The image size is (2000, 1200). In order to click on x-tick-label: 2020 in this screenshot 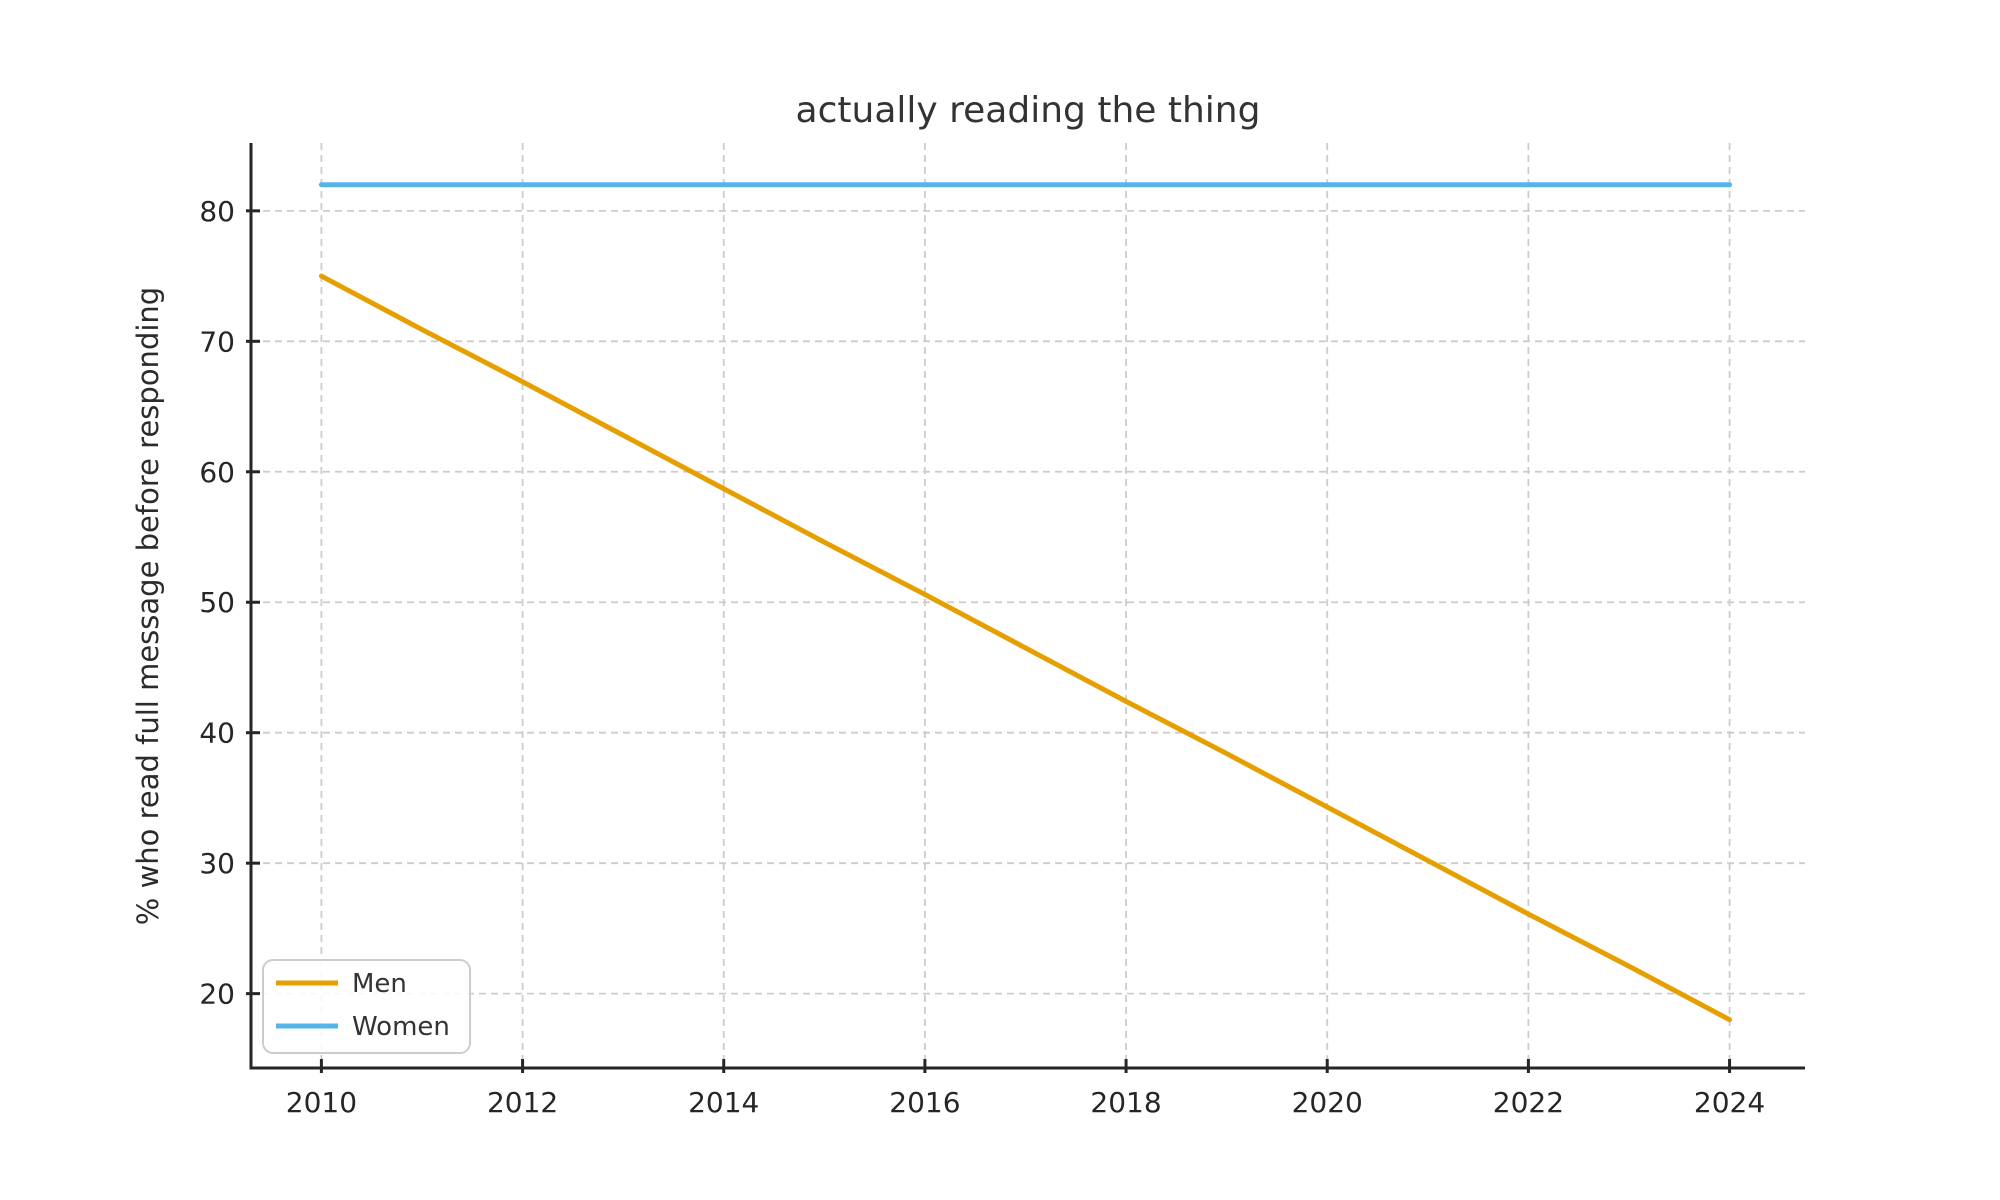, I will do `click(1327, 1102)`.